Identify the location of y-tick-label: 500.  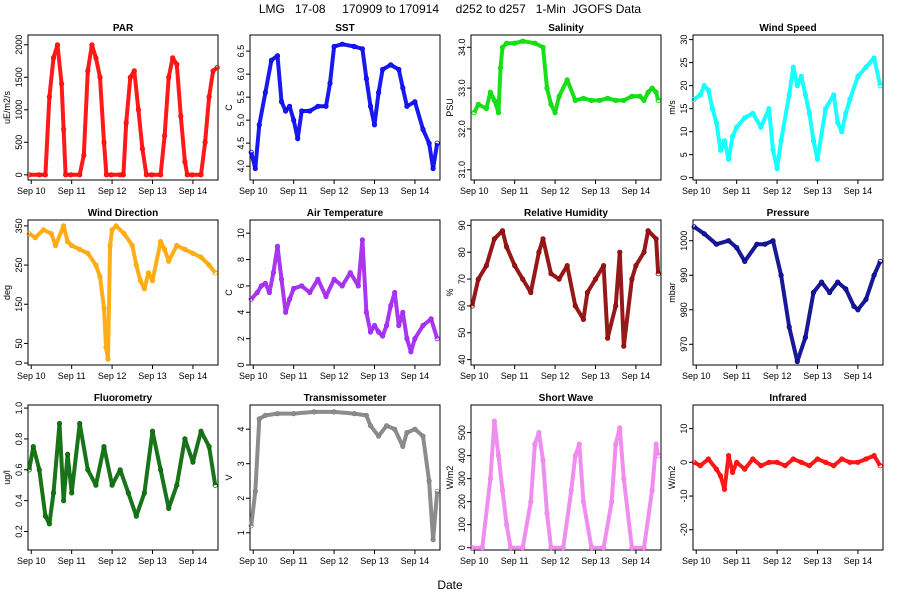
(462, 432).